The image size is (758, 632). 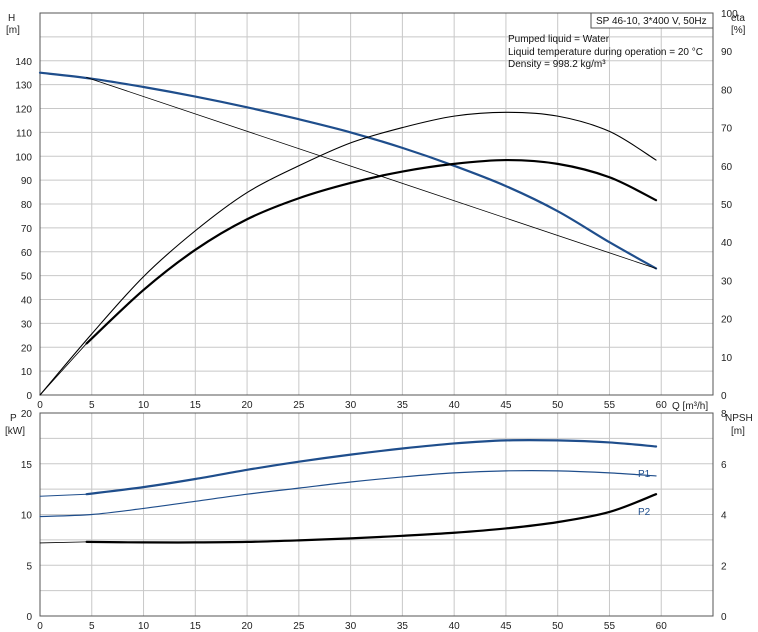 I want to click on bottom-x-tick-label: 50, so click(x=558, y=626).